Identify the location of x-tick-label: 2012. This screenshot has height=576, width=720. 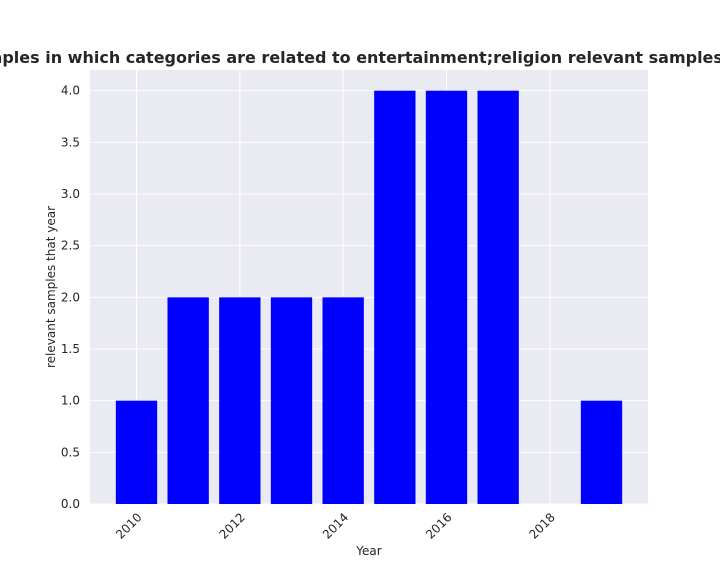
(231, 525).